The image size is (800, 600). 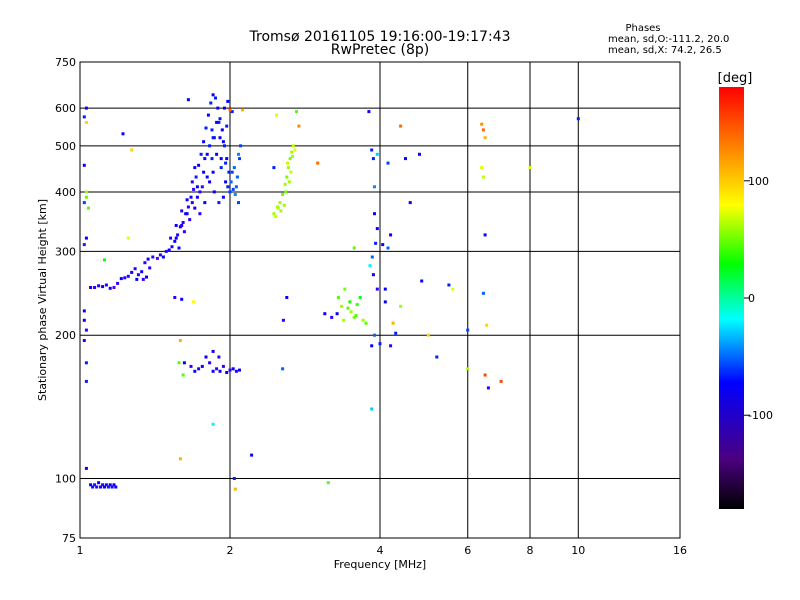 I want to click on colorbar-tick-label: 100, so click(x=758, y=181).